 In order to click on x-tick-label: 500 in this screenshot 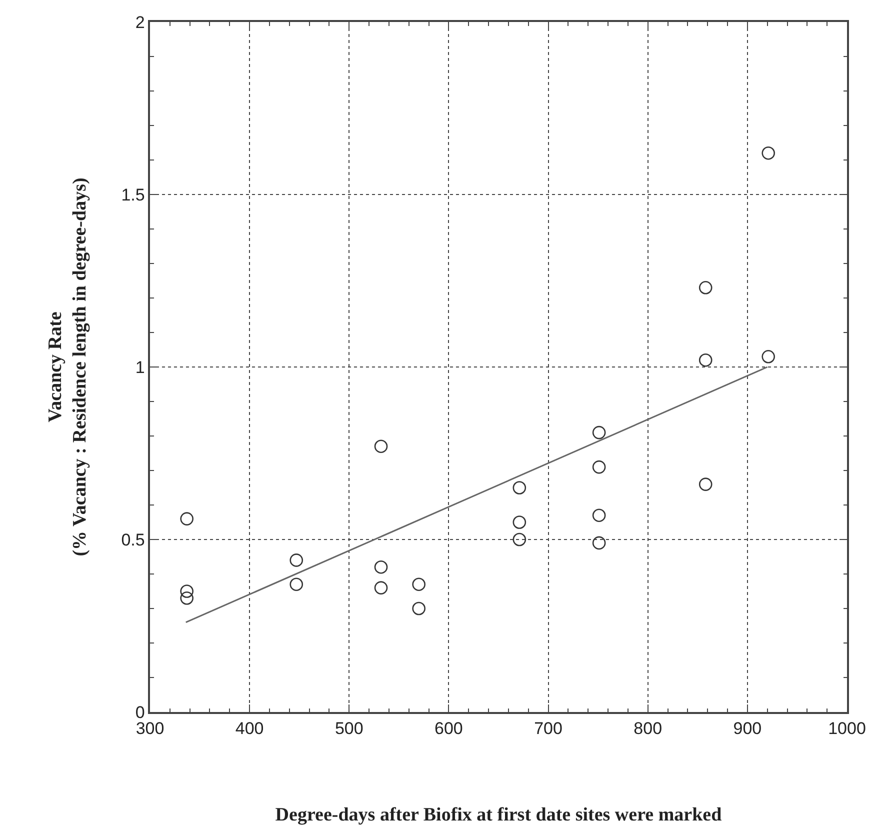, I will do `click(349, 728)`.